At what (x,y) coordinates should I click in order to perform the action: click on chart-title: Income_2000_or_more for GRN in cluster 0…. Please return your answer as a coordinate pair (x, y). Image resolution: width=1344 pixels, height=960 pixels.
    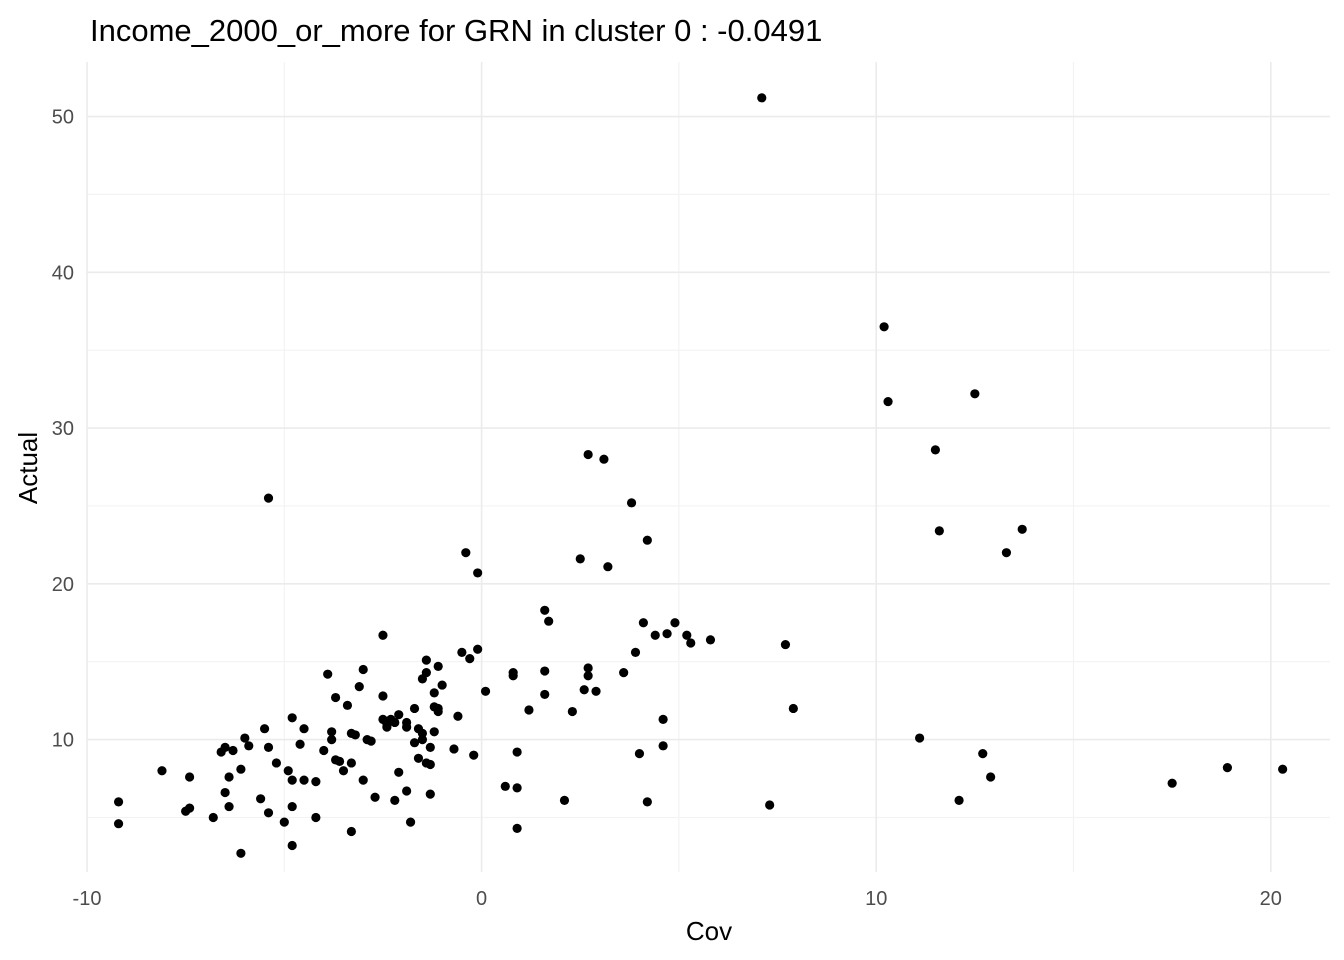
    Looking at the image, I should click on (456, 30).